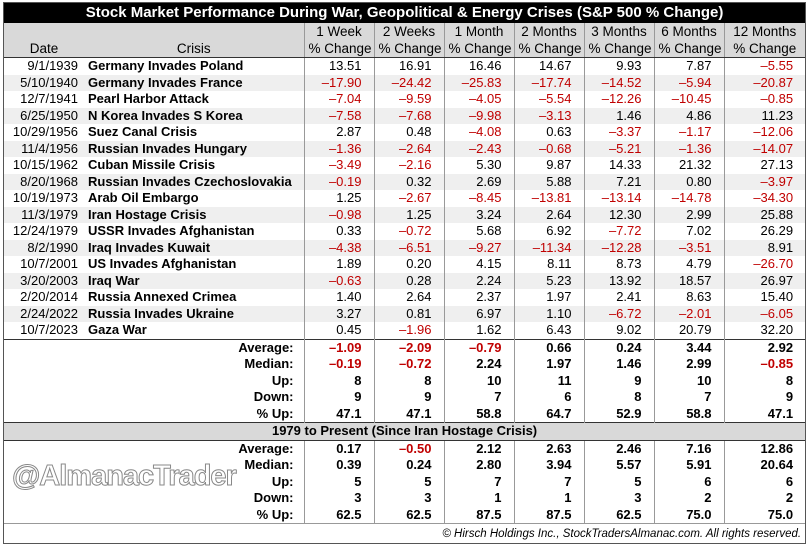 The width and height of the screenshot is (808, 544). Describe the element at coordinates (764, 247) in the screenshot. I see `row-value: 8.91` at that location.